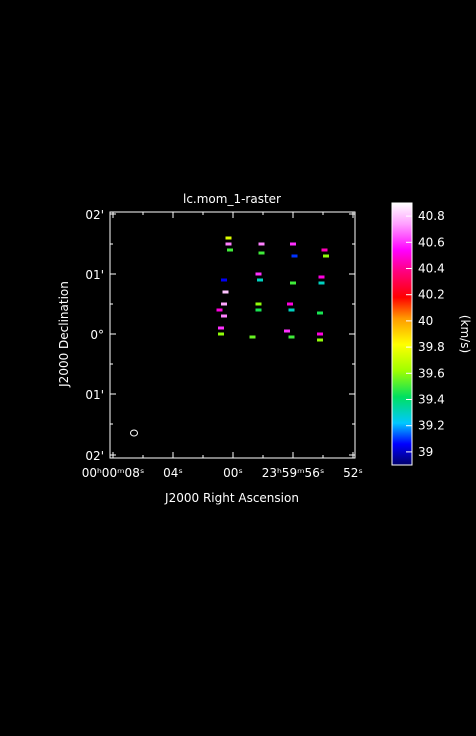 Image resolution: width=476 pixels, height=736 pixels. Describe the element at coordinates (231, 498) in the screenshot. I see `x-axis-label: J2000 Right Ascension` at that location.